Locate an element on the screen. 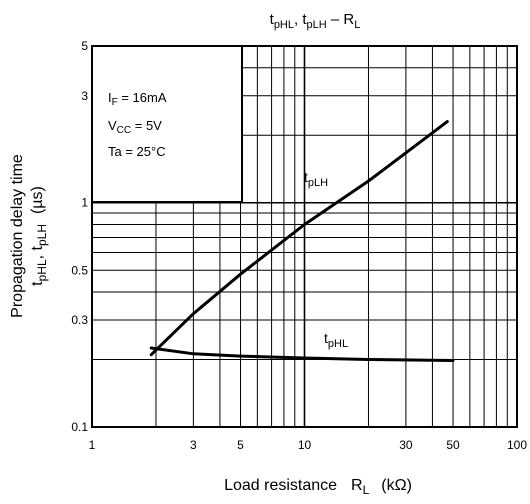 This screenshot has width=530, height=504. condition-forward-current: IF = 16mA is located at coordinates (137, 99).